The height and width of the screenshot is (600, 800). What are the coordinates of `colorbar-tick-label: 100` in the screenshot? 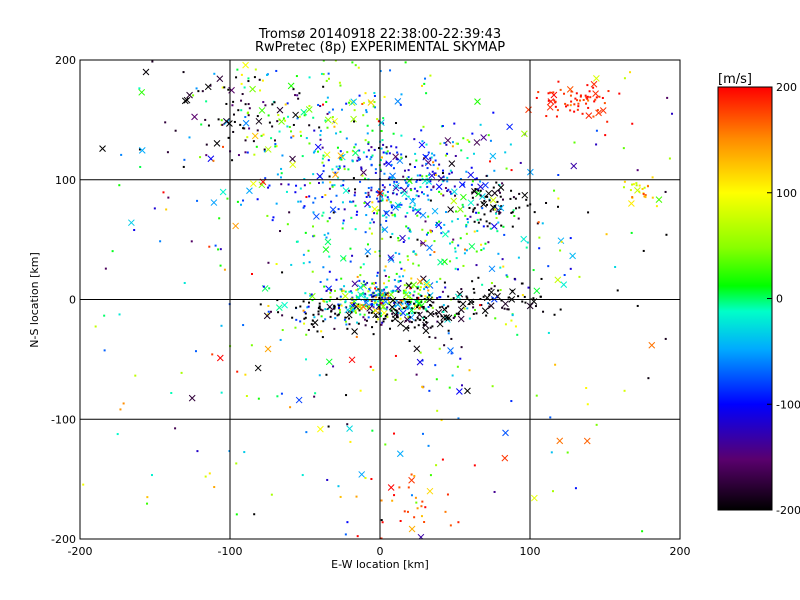 It's located at (786, 193).